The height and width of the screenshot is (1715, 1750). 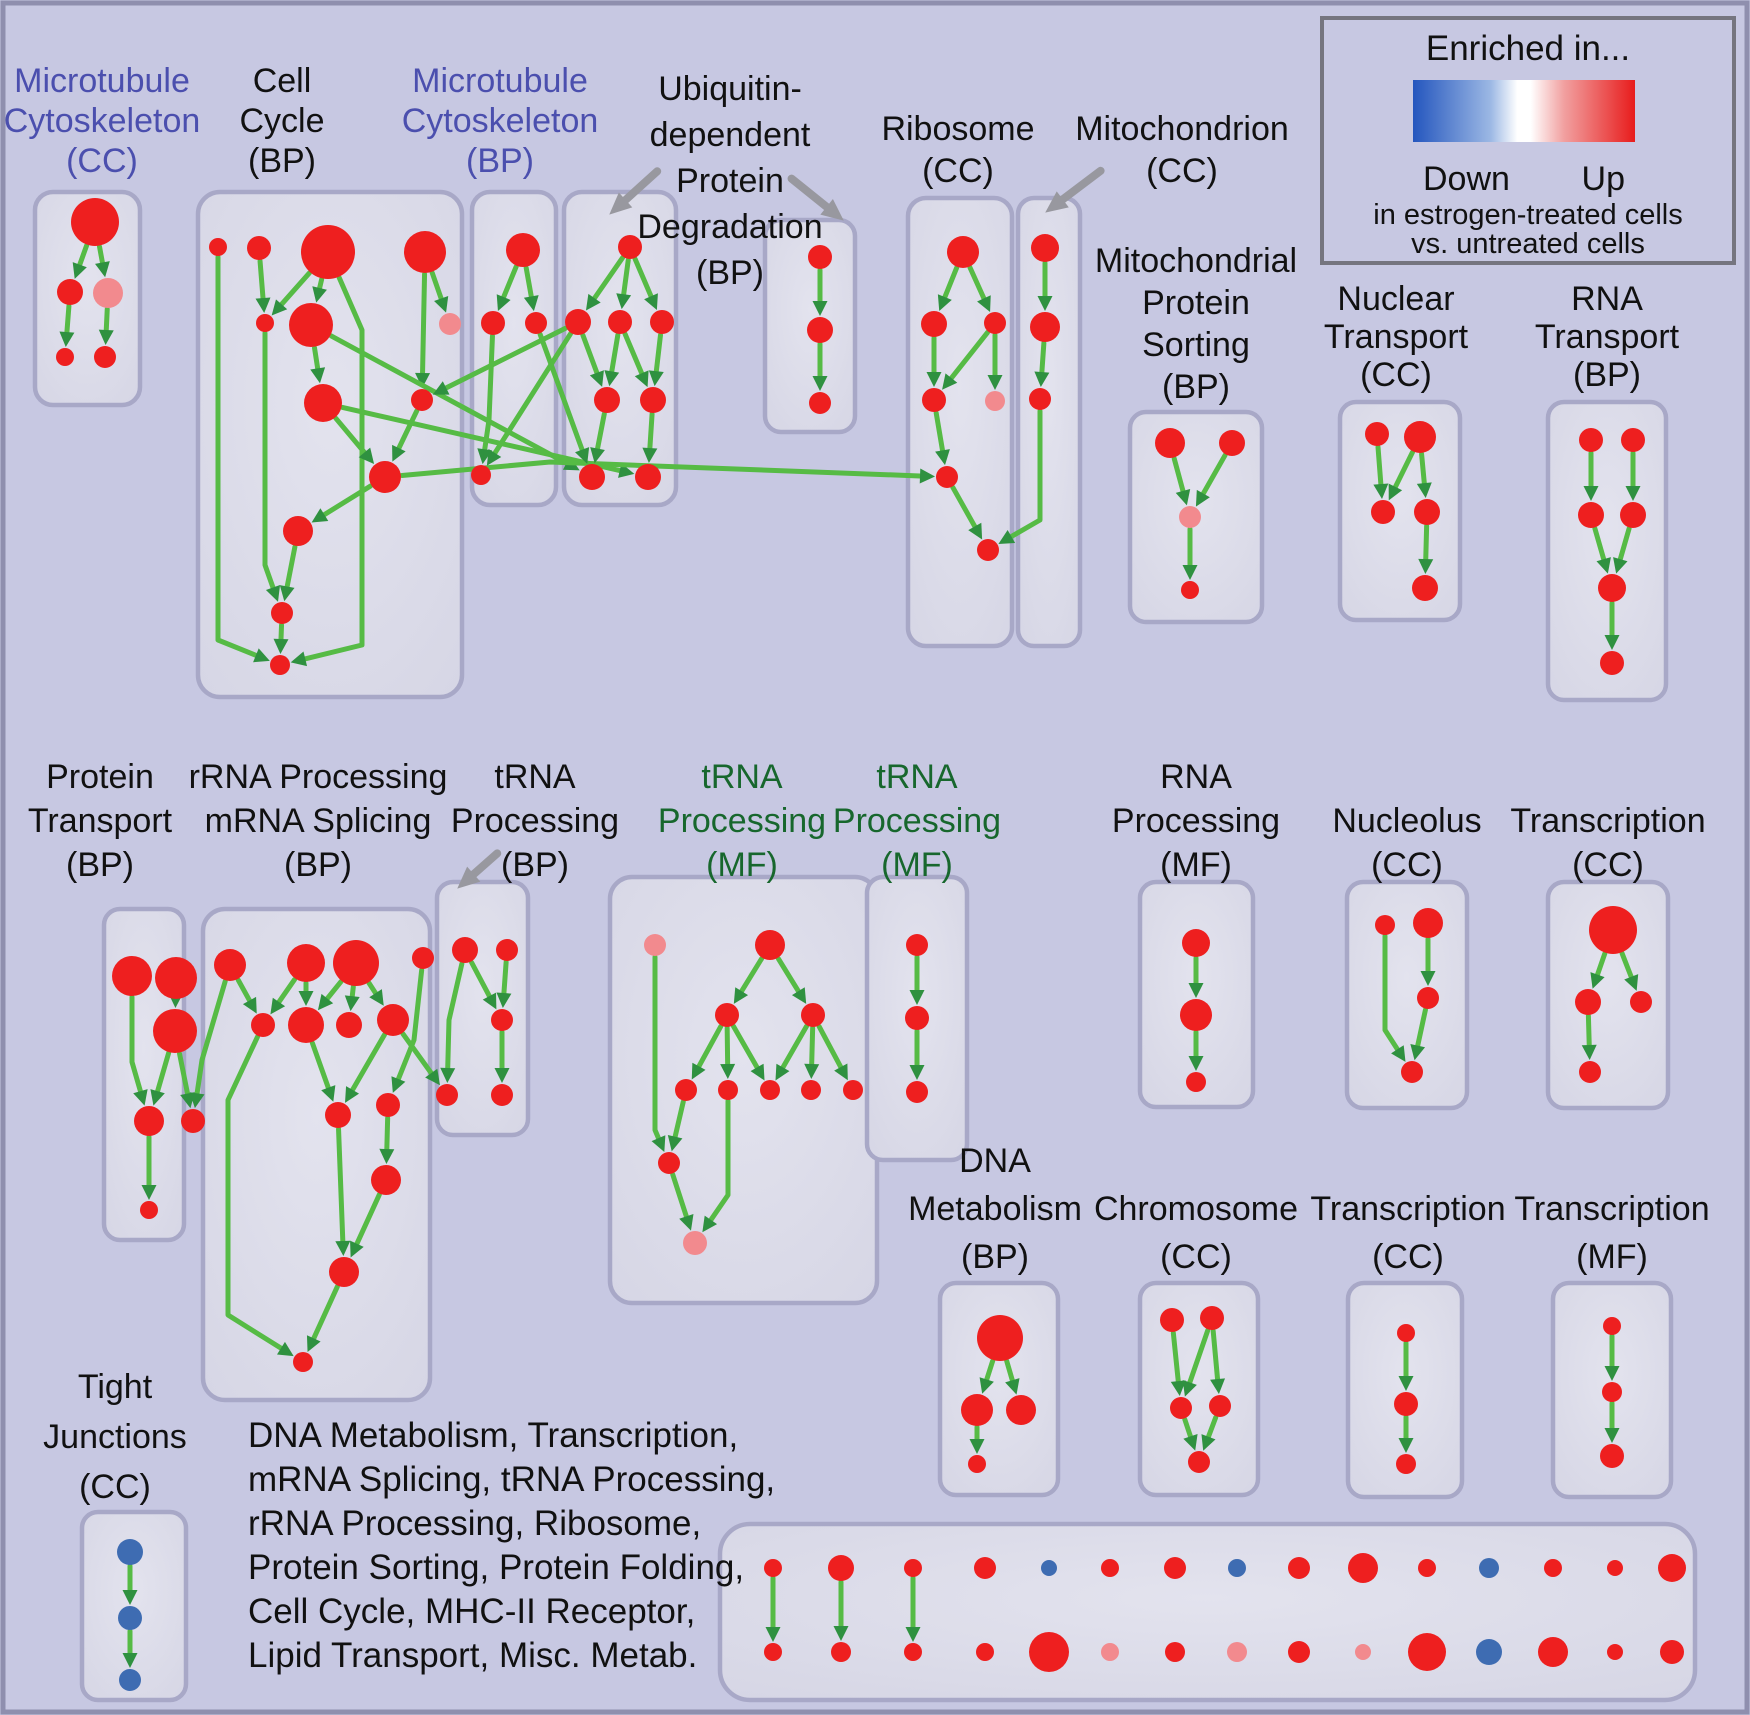 What do you see at coordinates (291, 568) in the screenshot?
I see `edge-b11-b12` at bounding box center [291, 568].